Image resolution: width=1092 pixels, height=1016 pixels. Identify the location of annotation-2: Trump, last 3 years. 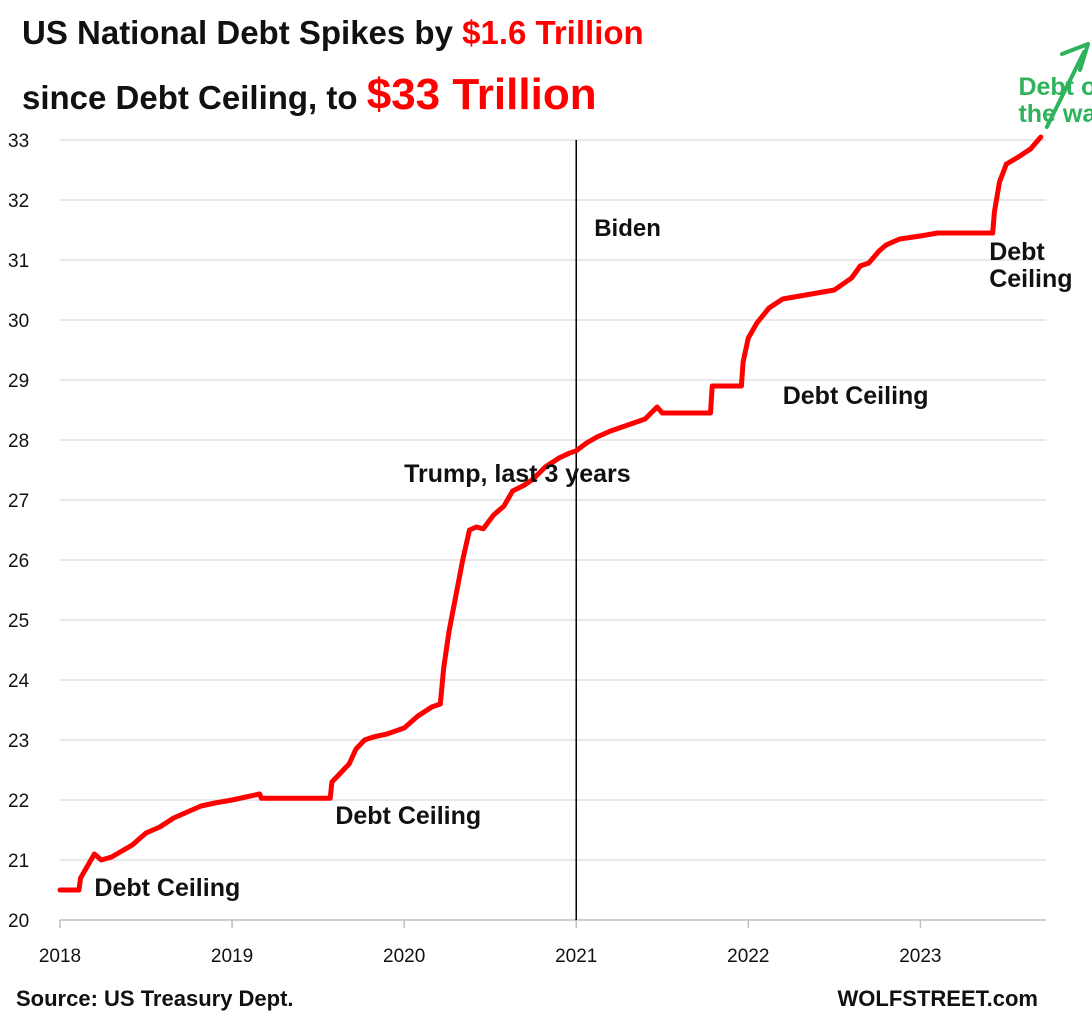
(517, 474).